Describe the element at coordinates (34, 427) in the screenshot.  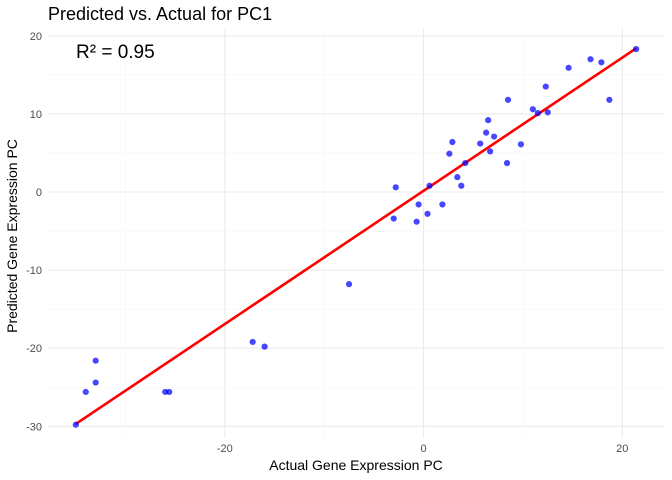
I see `y-tick-label: -30` at that location.